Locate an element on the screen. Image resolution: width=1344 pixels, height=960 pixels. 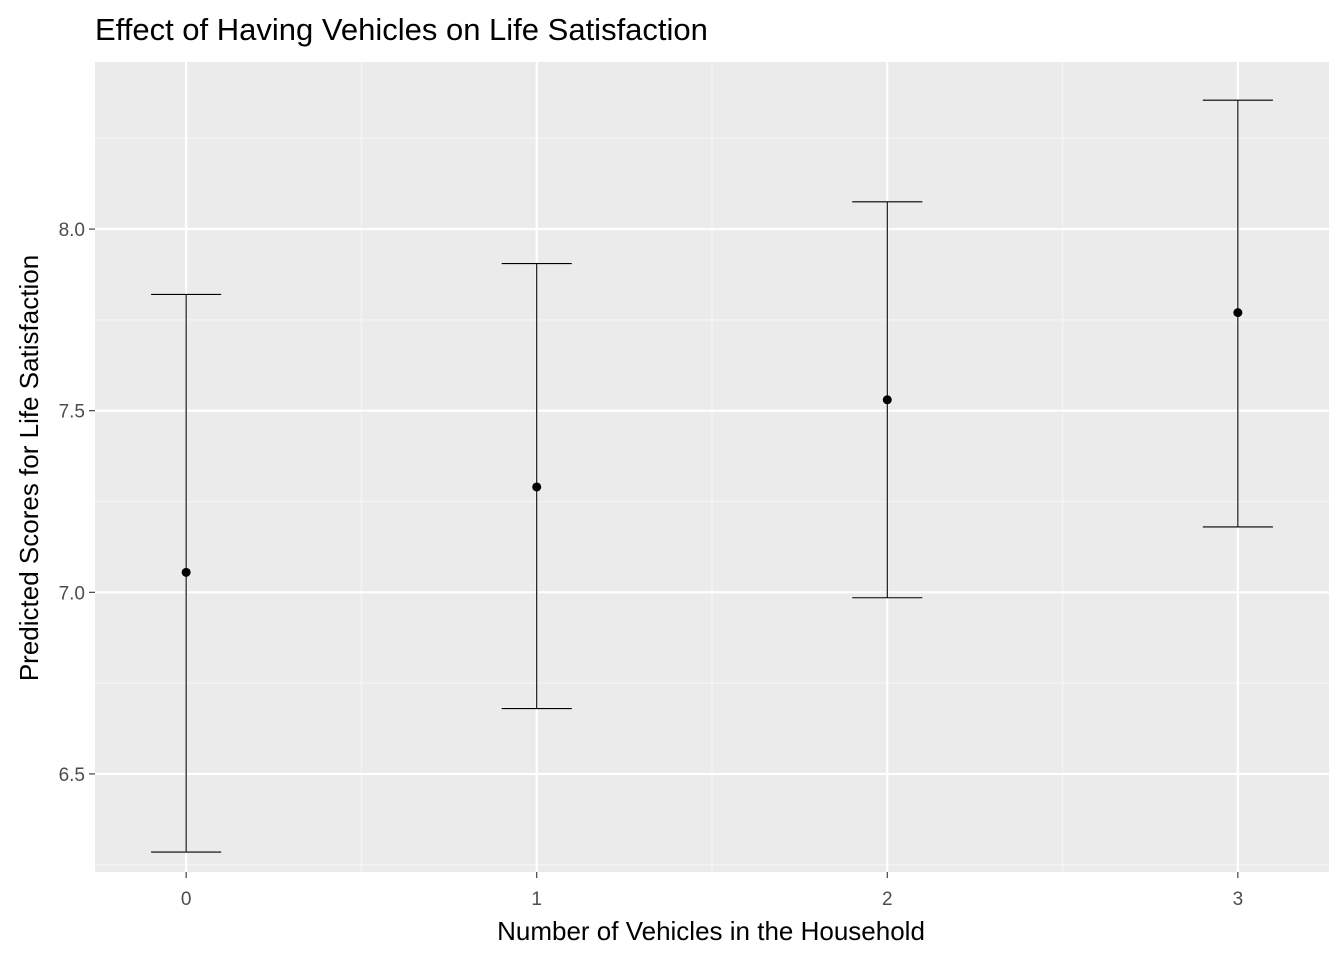
x-axis-ticks: 0 1 2 3 is located at coordinates (712, 891).